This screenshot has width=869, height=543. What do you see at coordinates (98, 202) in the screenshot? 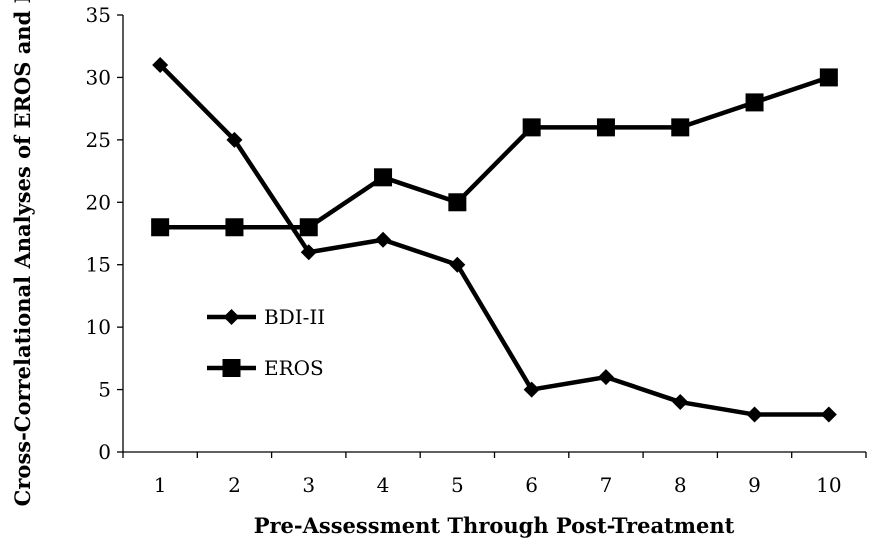
I see `y-tick-label: 20` at bounding box center [98, 202].